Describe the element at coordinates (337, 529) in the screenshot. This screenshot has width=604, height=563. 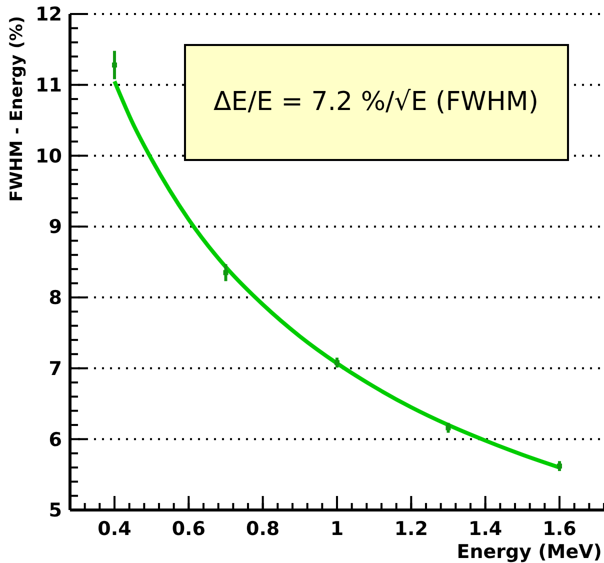
I see `x-tick-label: 1` at that location.